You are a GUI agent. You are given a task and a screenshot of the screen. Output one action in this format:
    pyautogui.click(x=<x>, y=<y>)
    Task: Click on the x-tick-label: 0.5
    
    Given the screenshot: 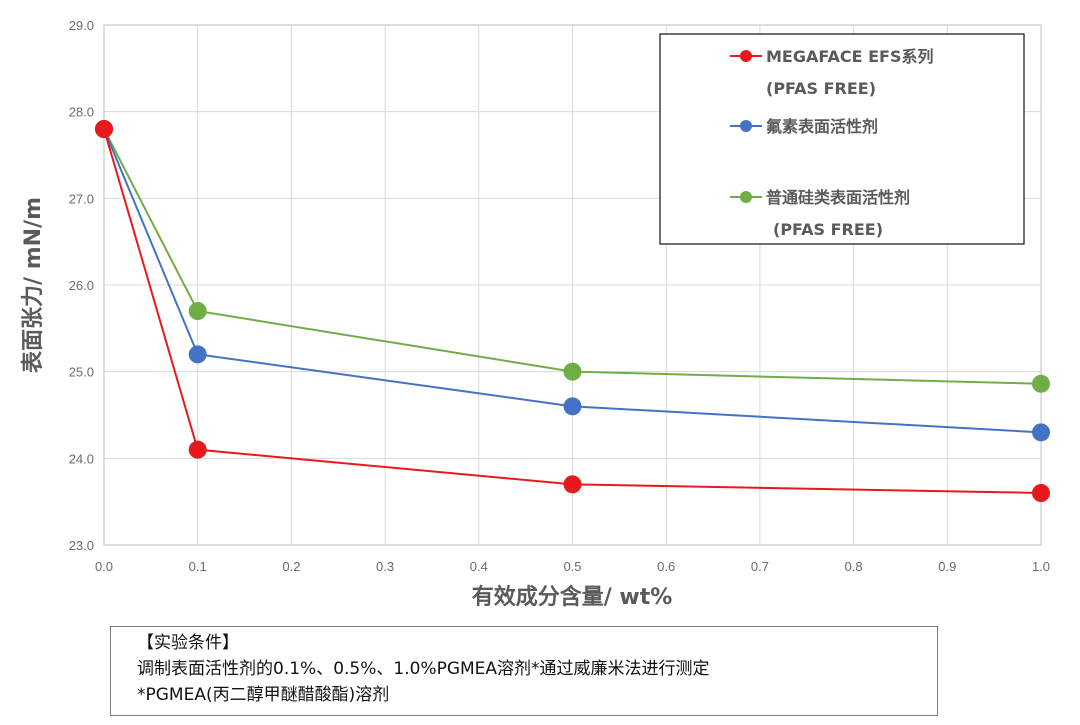 What is the action you would take?
    pyautogui.click(x=572, y=566)
    